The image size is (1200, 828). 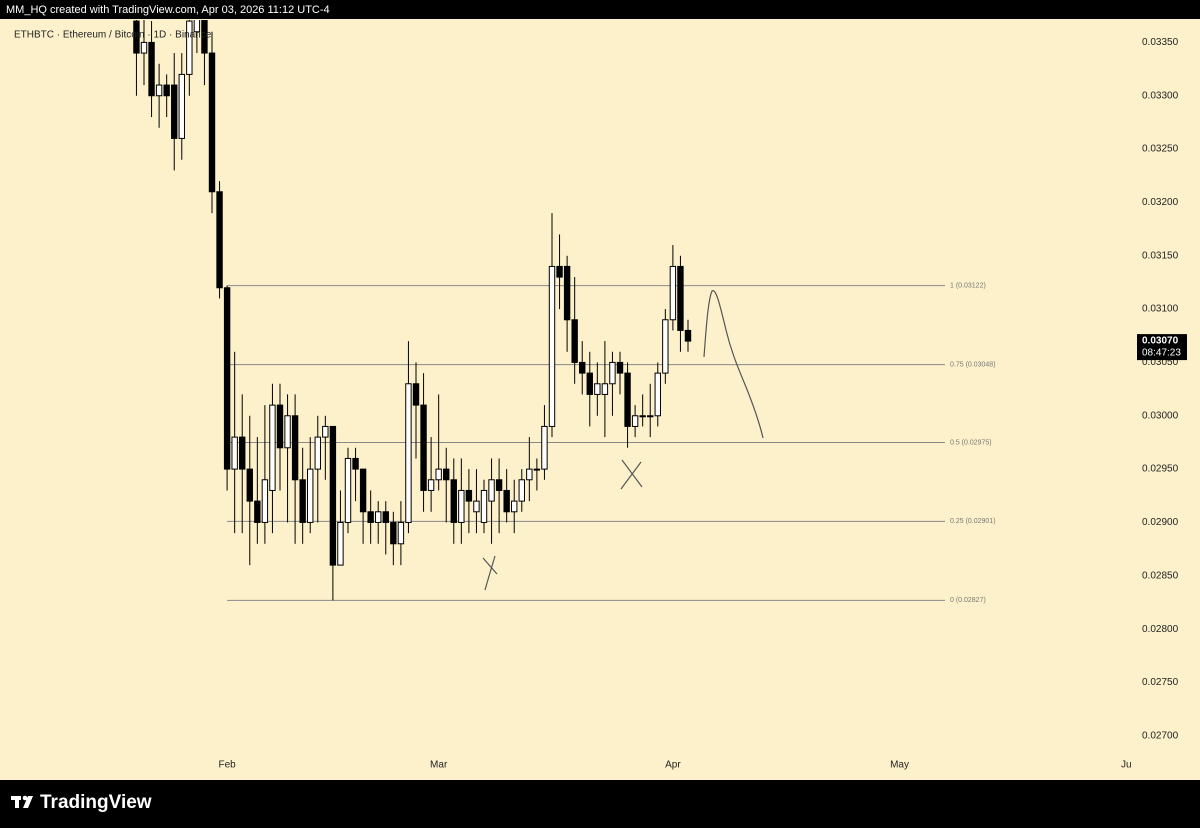 I want to click on y-tick-label: 0.03300, so click(x=1160, y=95).